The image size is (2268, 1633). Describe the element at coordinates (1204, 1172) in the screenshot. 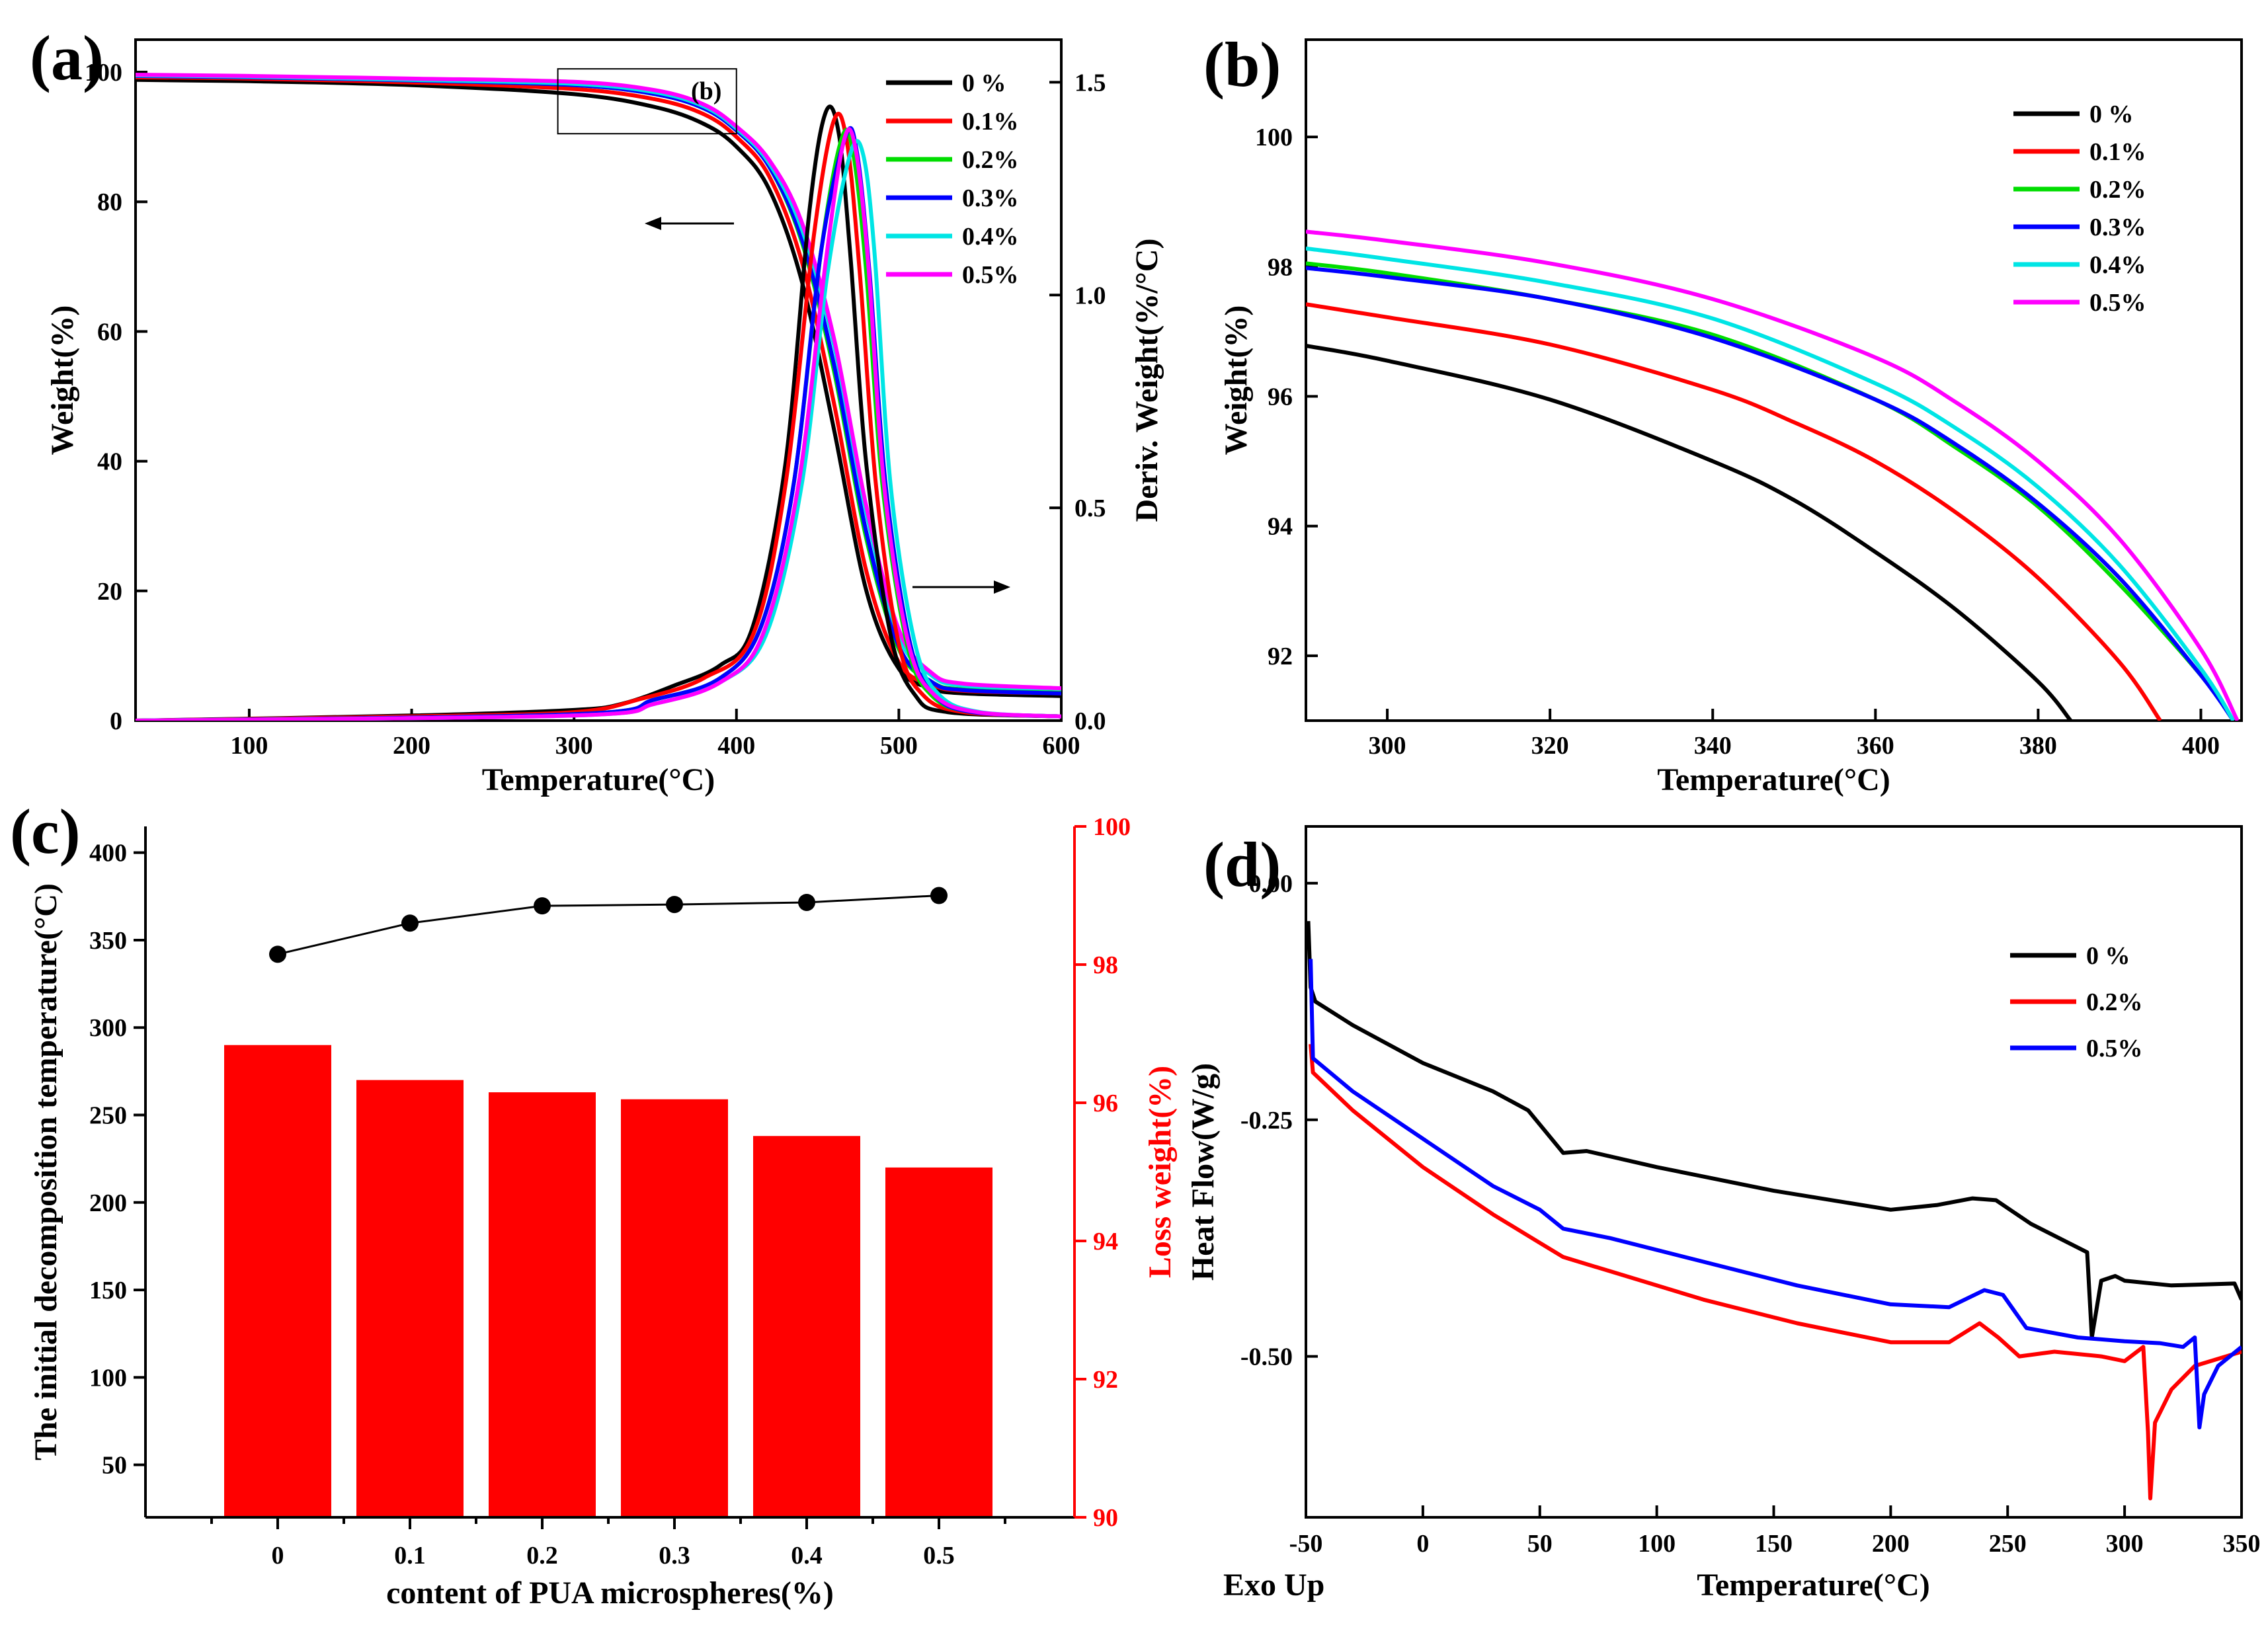

I see `panel-d-y-axis-label: Heat Flow(W/g)` at that location.